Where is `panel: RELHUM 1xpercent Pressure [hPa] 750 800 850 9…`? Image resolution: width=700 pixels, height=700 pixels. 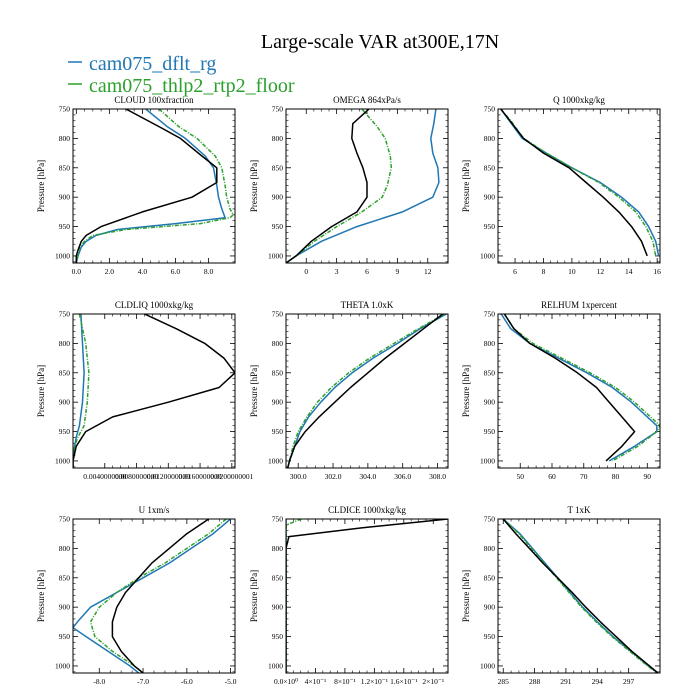
panel: RELHUM 1xpercent Pressure [hPa] 750 800 850 9… is located at coordinates (561, 390).